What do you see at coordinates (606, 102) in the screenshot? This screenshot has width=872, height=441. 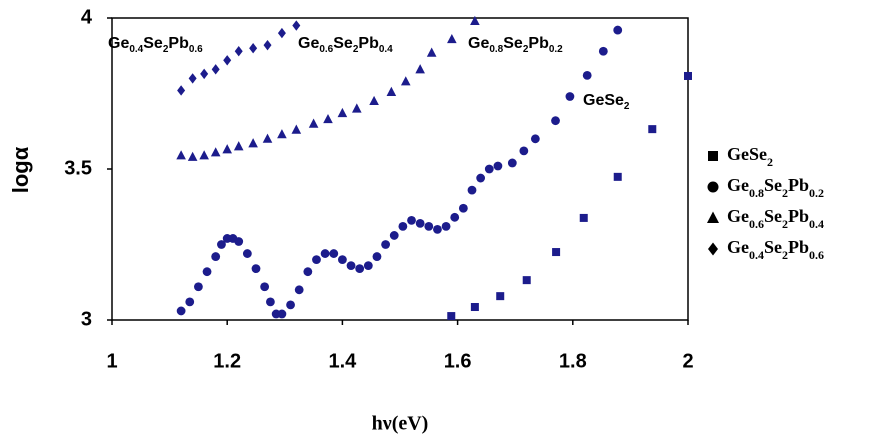 I see `annotation: GeSe2` at bounding box center [606, 102].